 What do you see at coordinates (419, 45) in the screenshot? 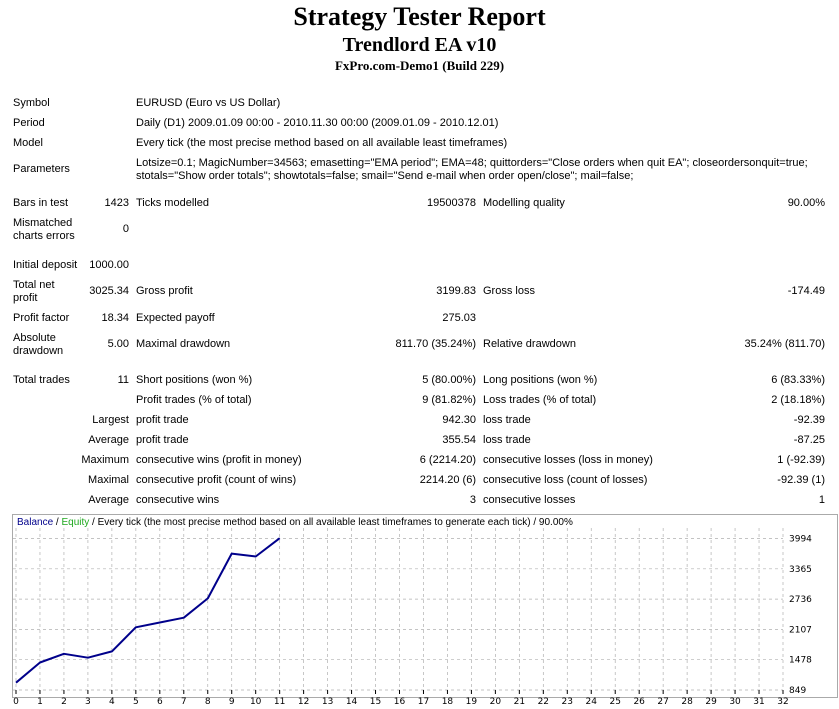
I see `report-subtitle: Trendlord EA v10` at bounding box center [419, 45].